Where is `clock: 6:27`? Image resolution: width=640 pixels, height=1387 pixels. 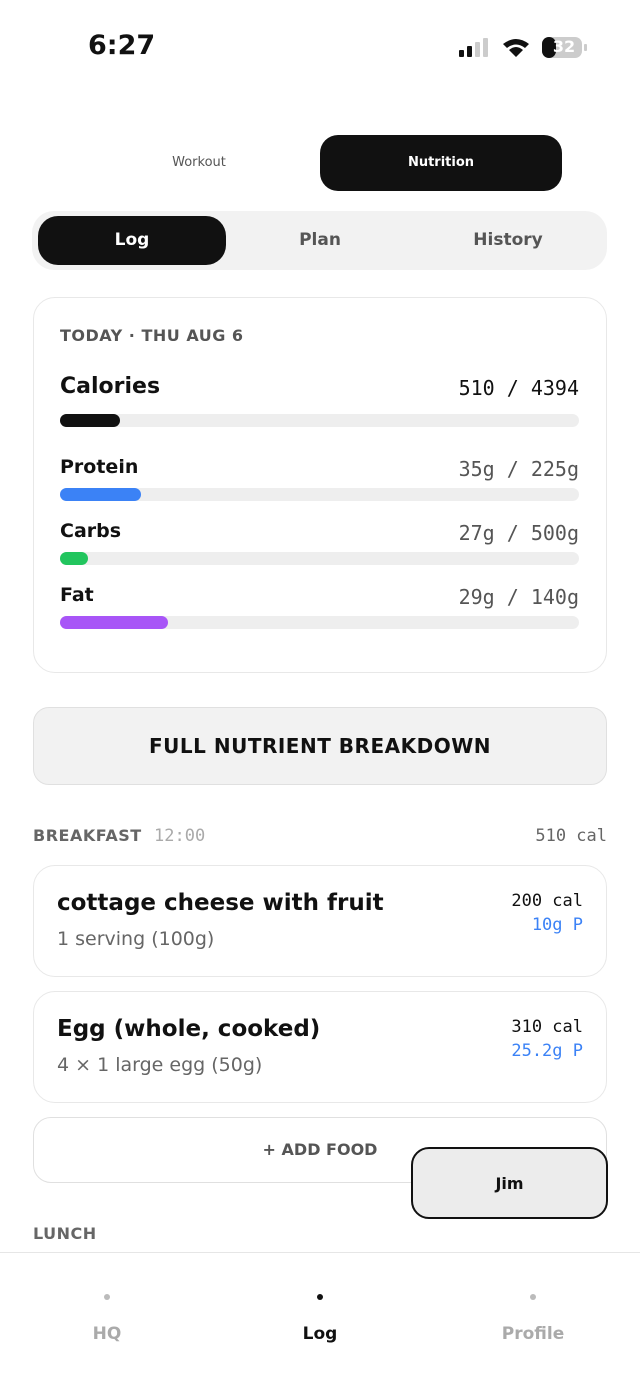
clock: 6:27 is located at coordinates (122, 45).